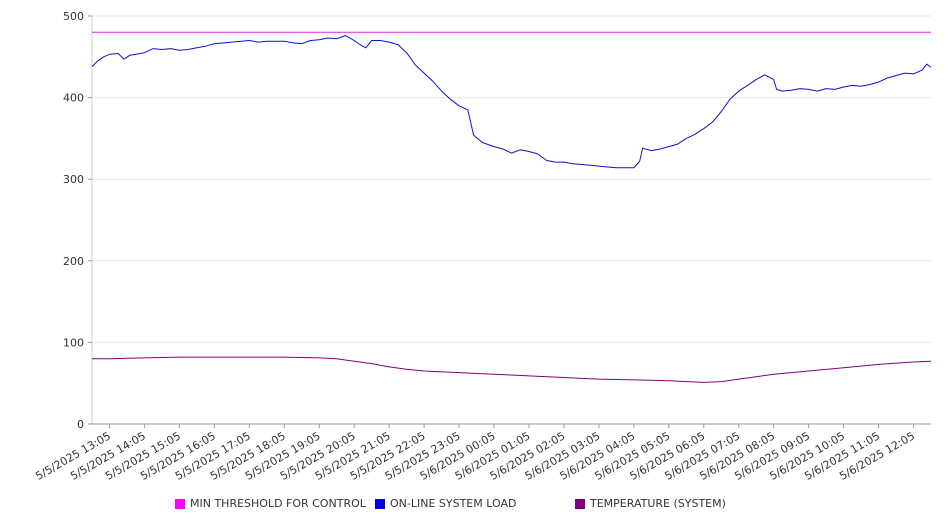 Image resolution: width=946 pixels, height=526 pixels. I want to click on legend-item-temperature: TEMPERATURE (SYSTEM), so click(650, 503).